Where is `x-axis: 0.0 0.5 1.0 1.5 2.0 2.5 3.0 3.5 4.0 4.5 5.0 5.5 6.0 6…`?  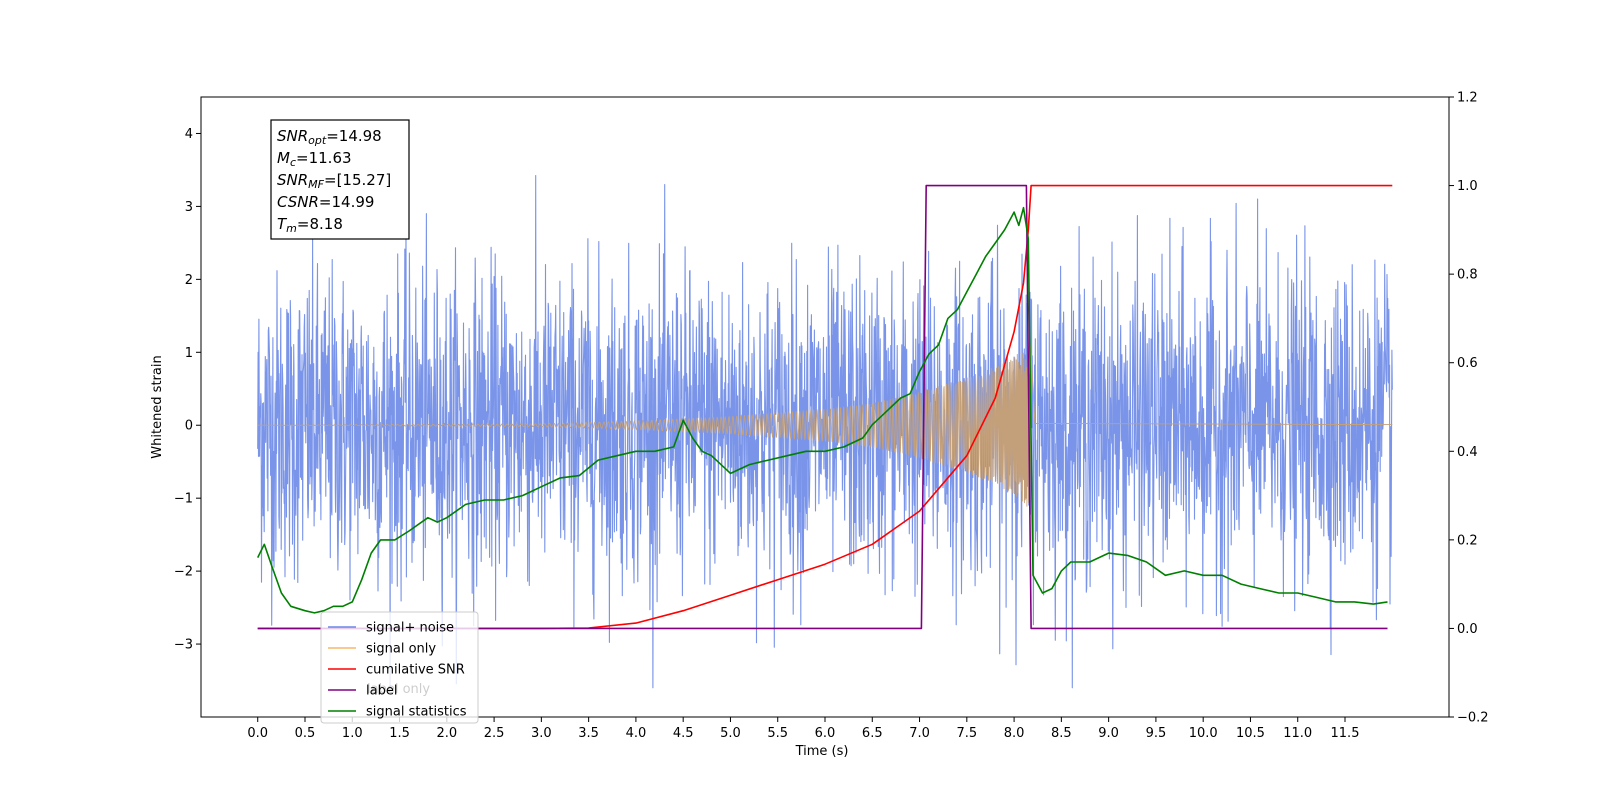 x-axis: 0.0 0.5 1.0 1.5 2.0 2.5 3.0 3.5 4.0 4.5 5.0 5.5 6.0 6… is located at coordinates (803, 729).